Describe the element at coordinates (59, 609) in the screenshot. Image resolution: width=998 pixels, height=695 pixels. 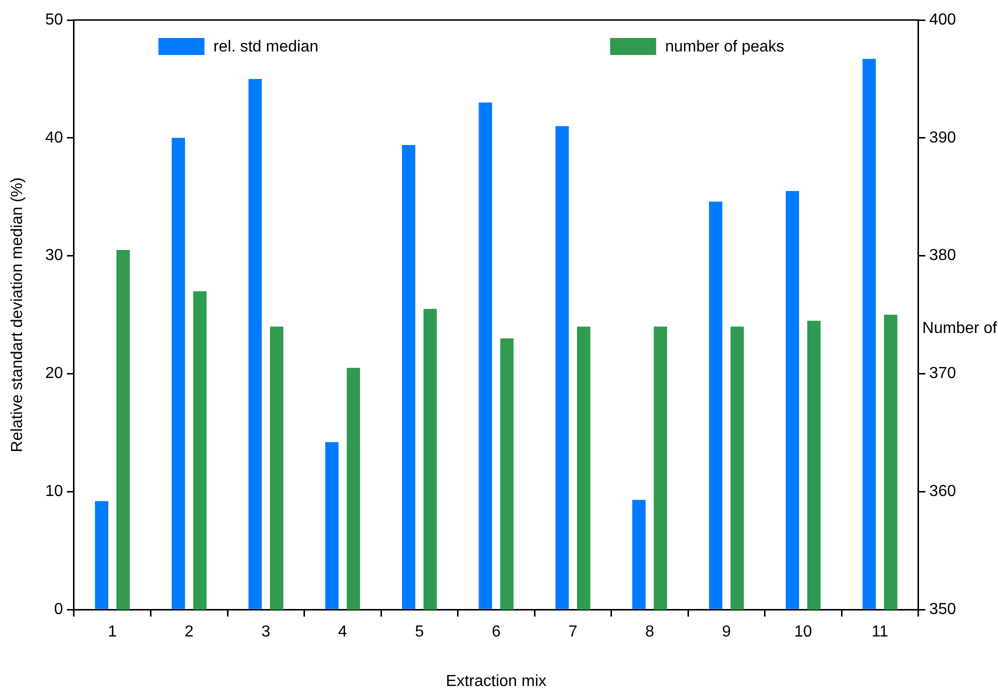
I see `y-tick-label: 0` at that location.